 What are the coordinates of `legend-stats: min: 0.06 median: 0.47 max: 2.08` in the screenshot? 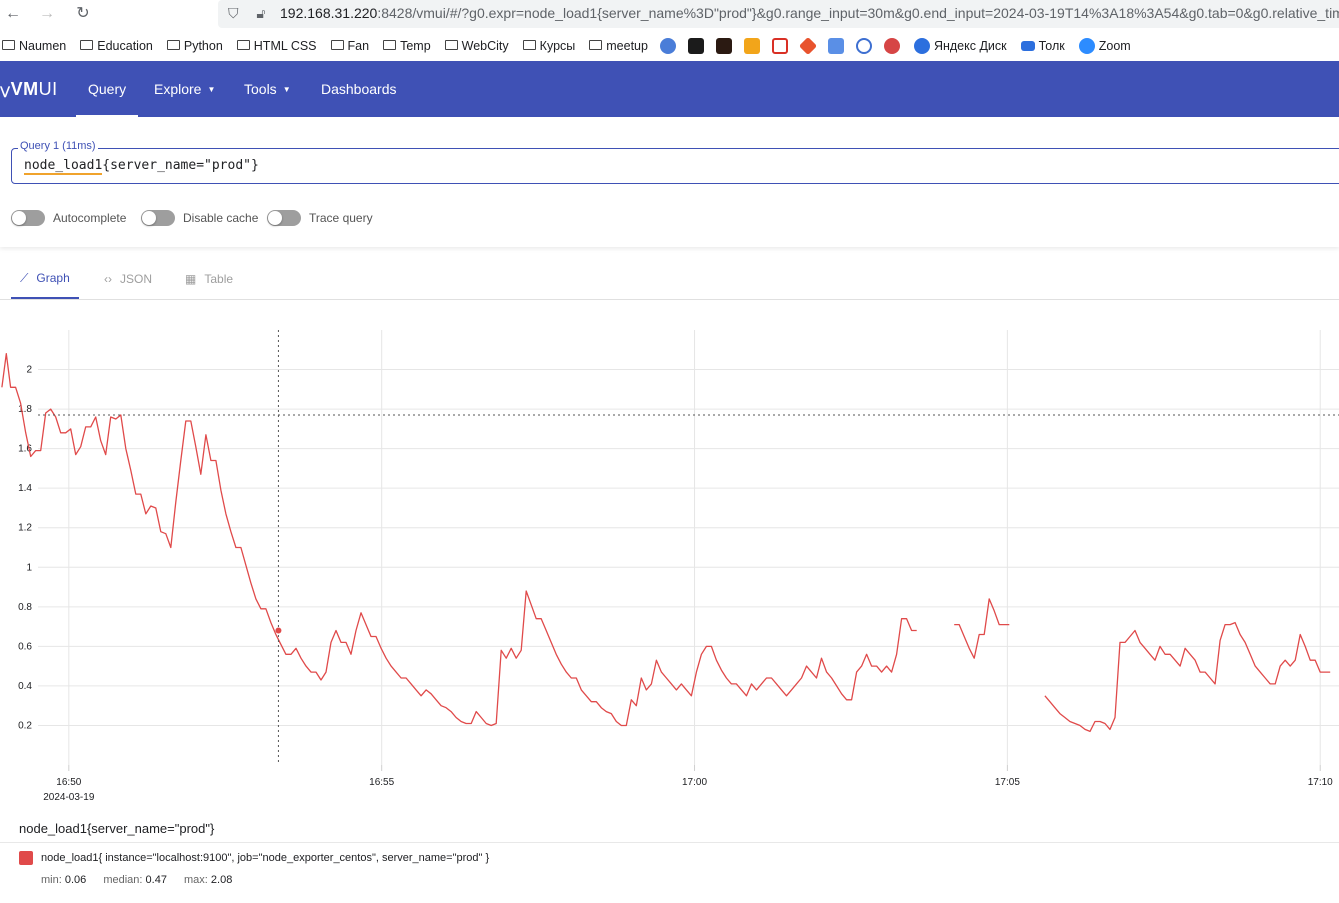 It's located at (143, 880).